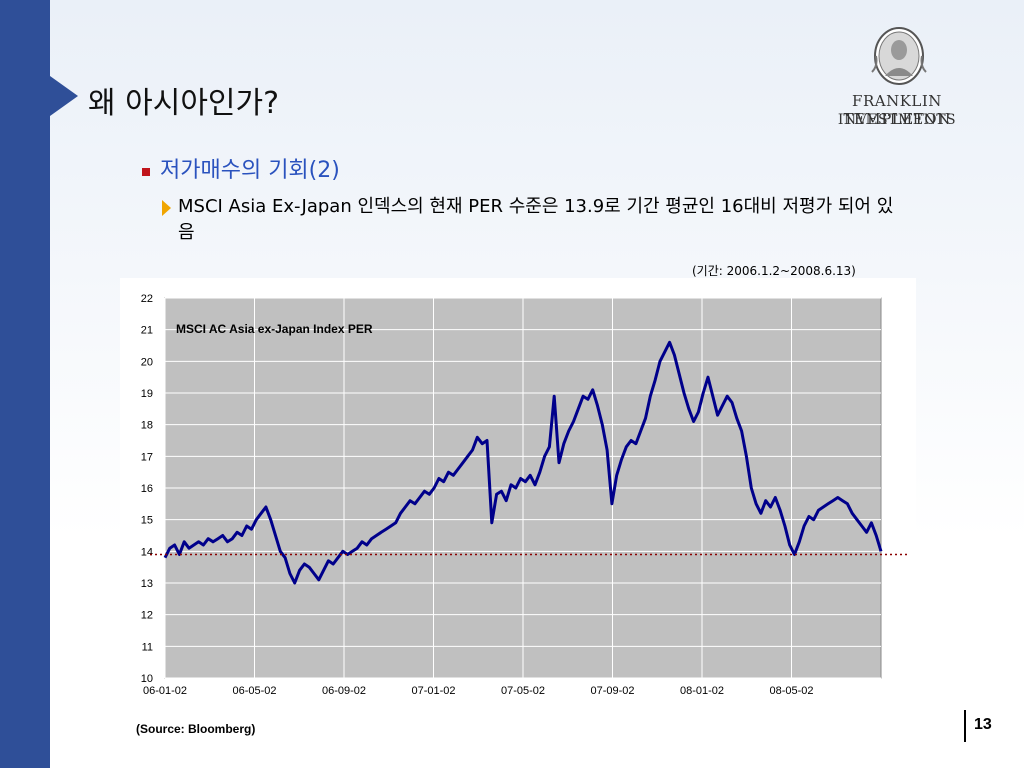  Describe the element at coordinates (523, 691) in the screenshot. I see `x-tick-label: 07-05-02` at that location.